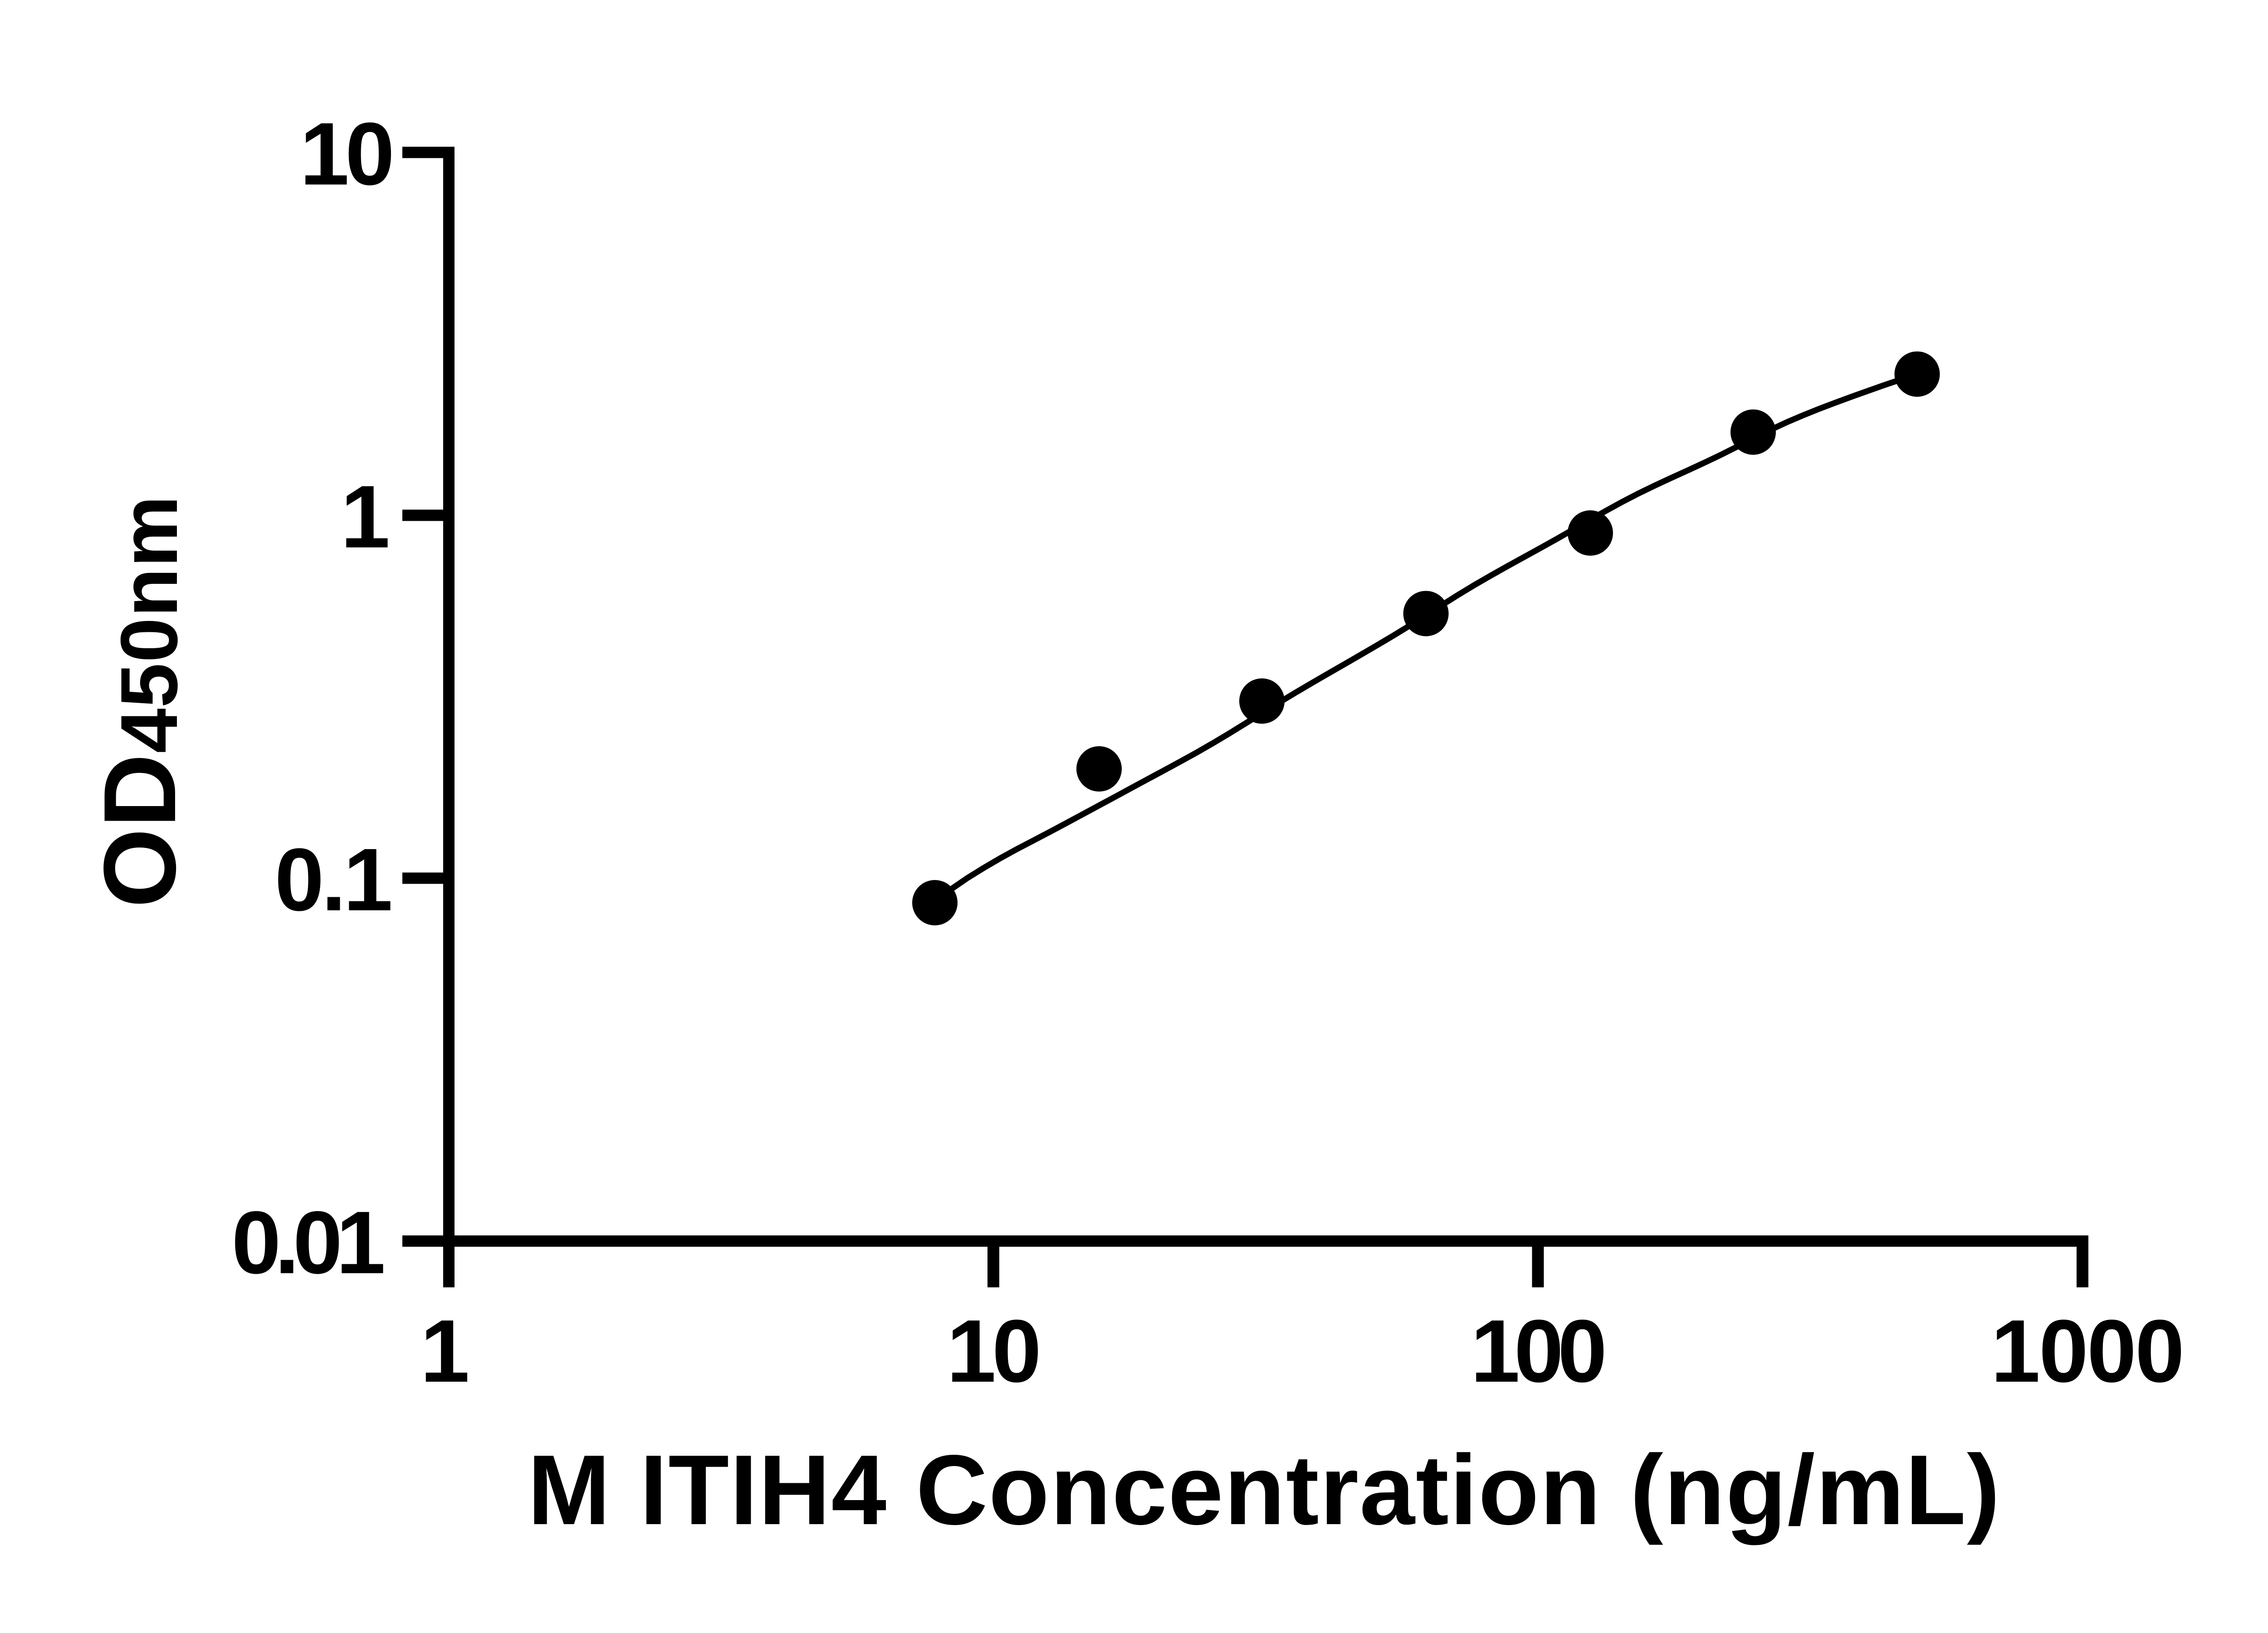 The image size is (2268, 1633). Describe the element at coordinates (140, 701) in the screenshot. I see `svg-text: OD450nm` at that location.